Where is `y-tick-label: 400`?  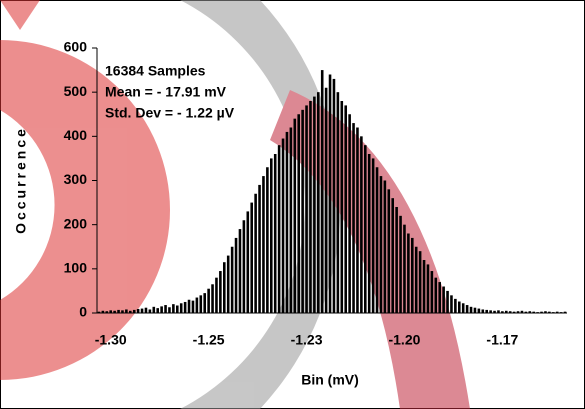
y-tick-label: 400 is located at coordinates (76, 135).